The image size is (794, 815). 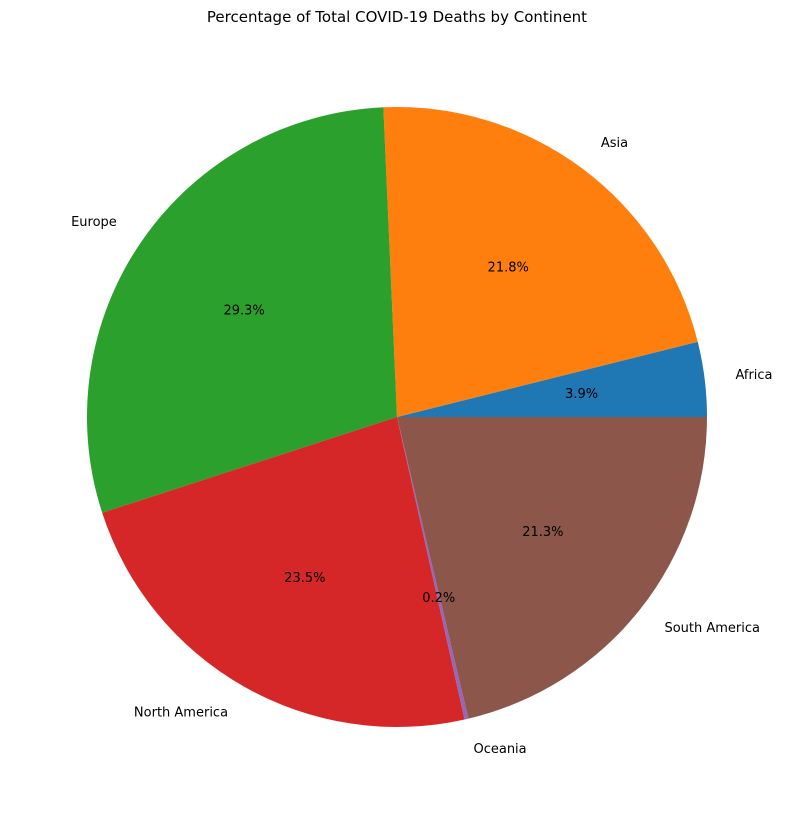 I want to click on pct-label-oceania: 0.2%, so click(x=438, y=598).